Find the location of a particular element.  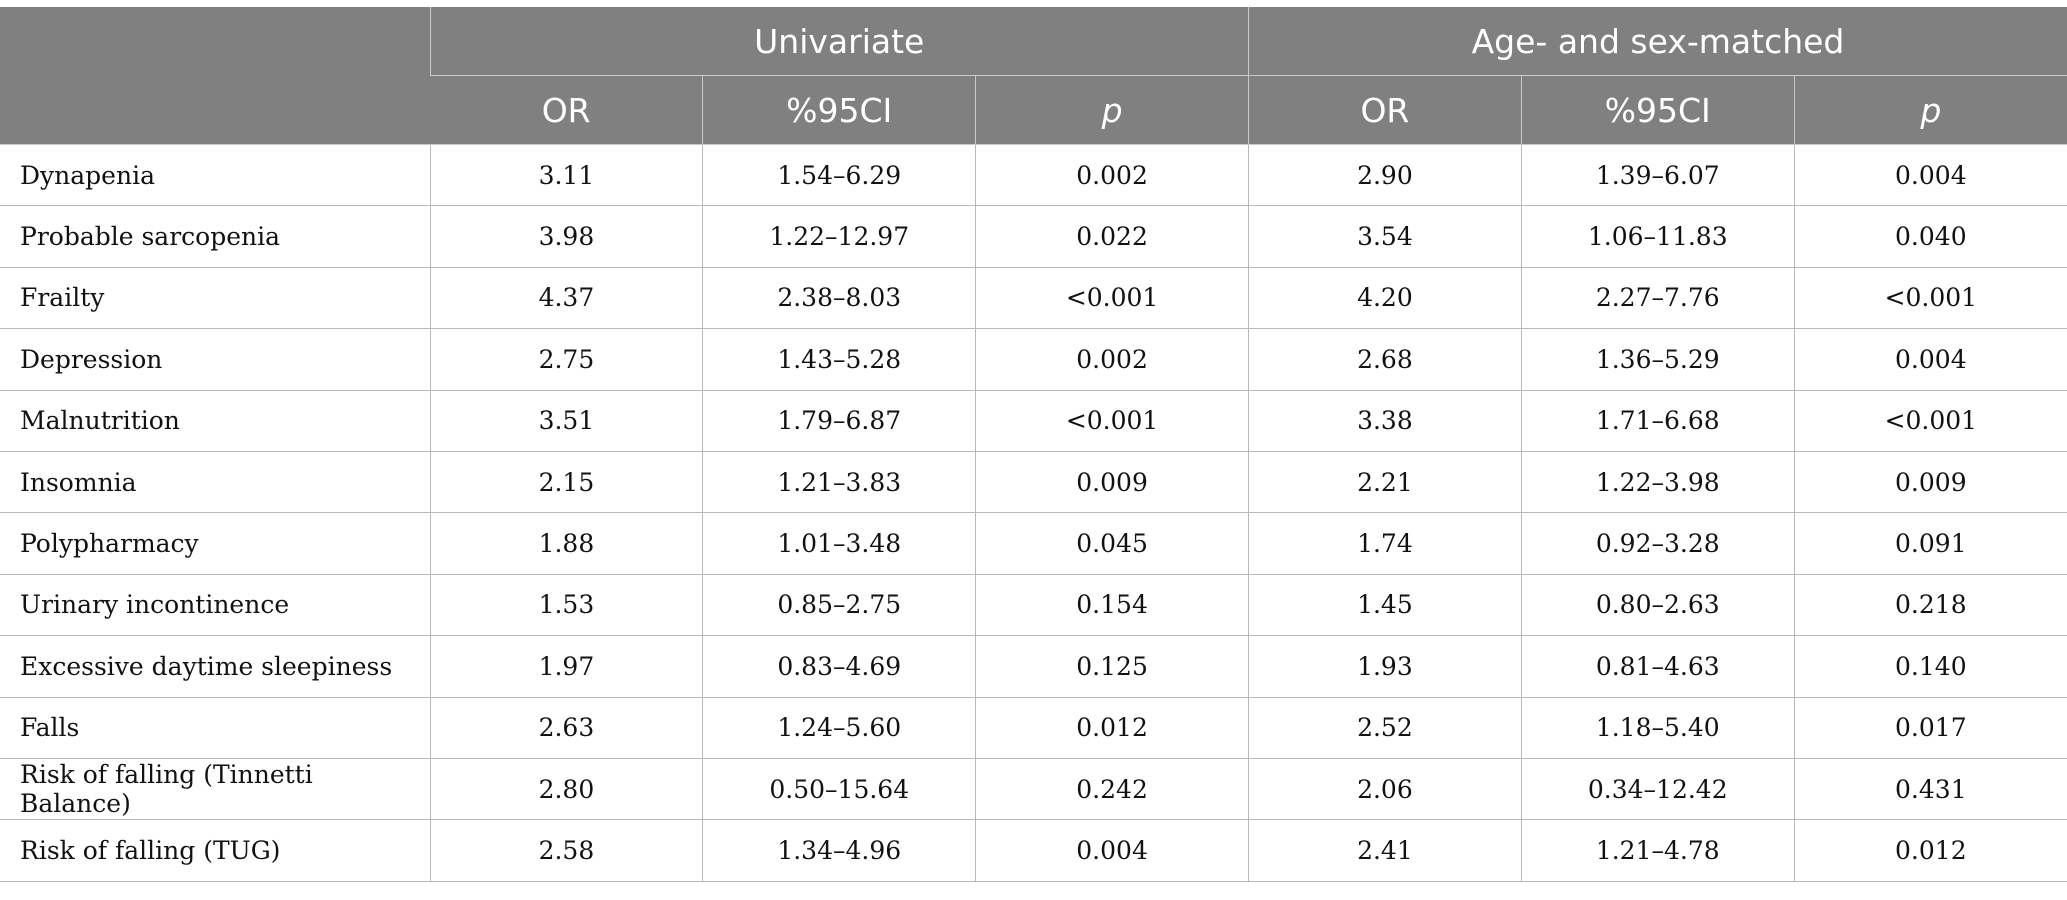

header-corner-cell is located at coordinates (215, 76).